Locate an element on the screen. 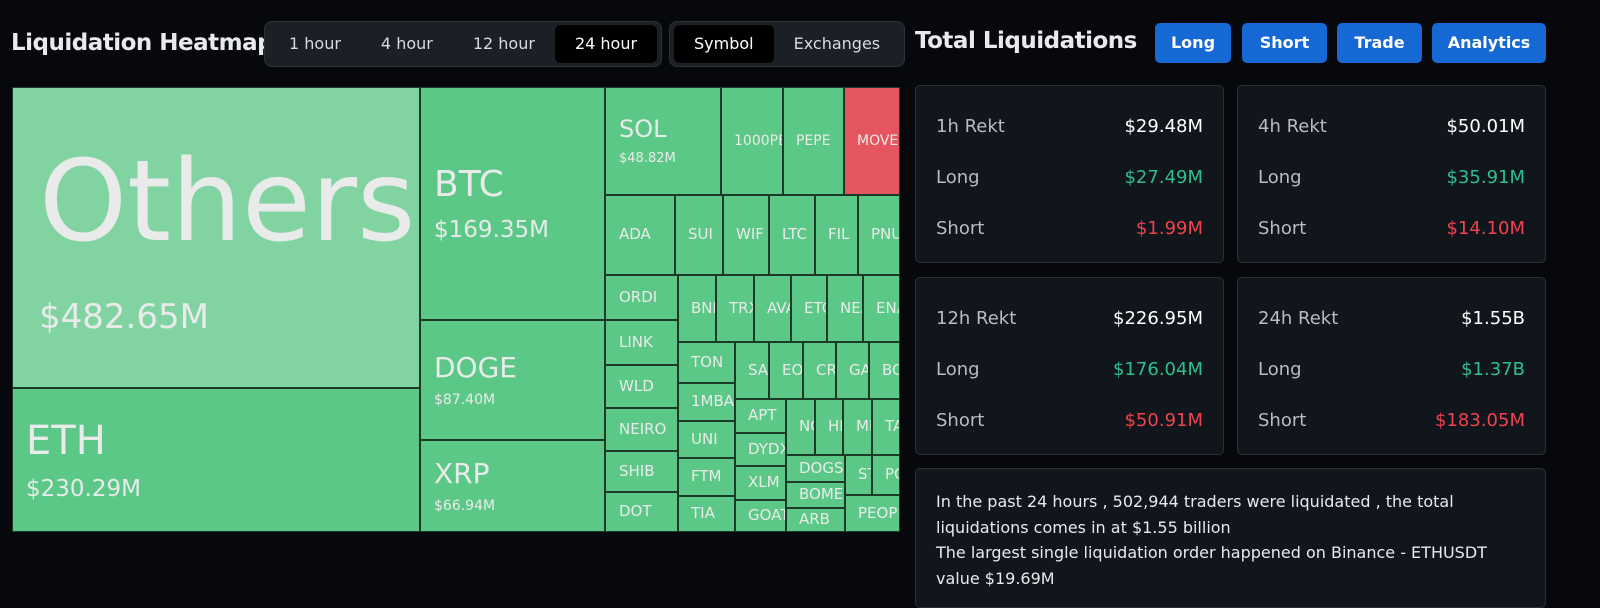 The height and width of the screenshot is (608, 1600). card-row: Short $14.10M is located at coordinates (1391, 231).